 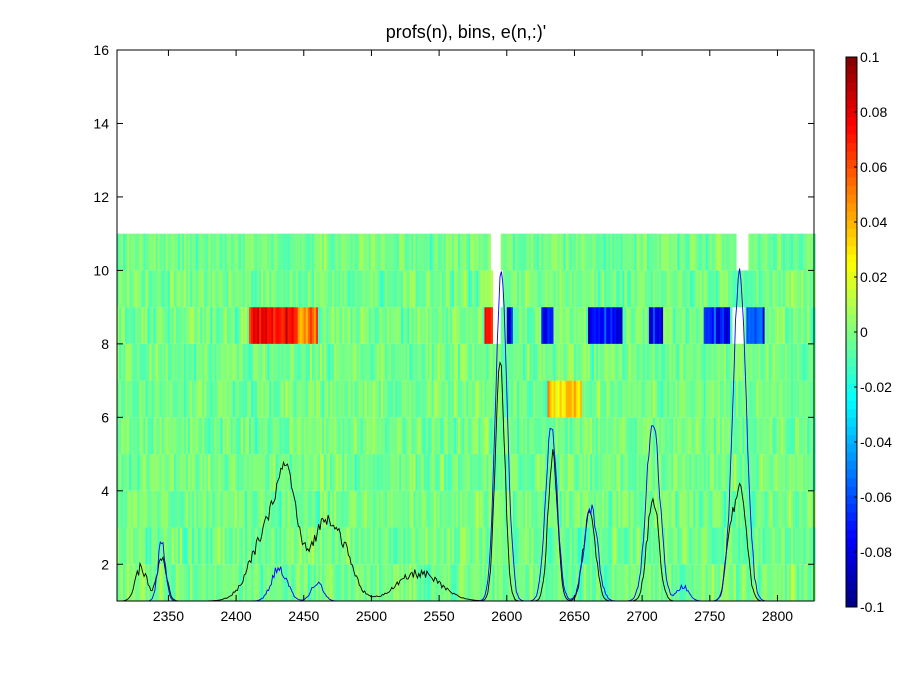 What do you see at coordinates (876, 387) in the screenshot?
I see `colorbar-tick-label: -0.02` at bounding box center [876, 387].